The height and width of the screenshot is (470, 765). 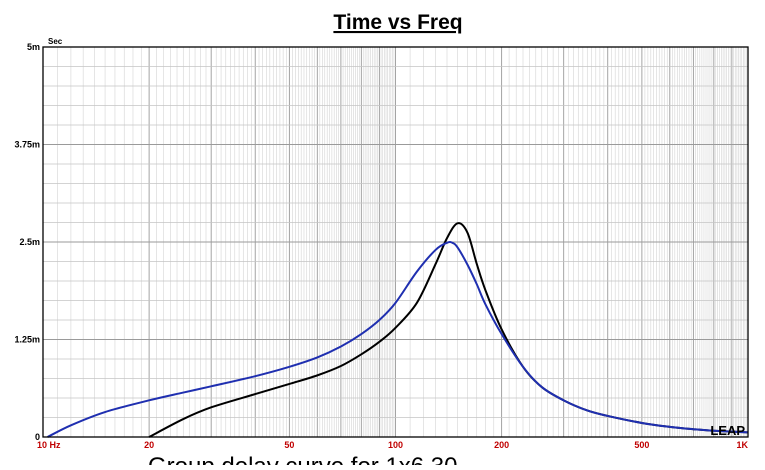 I want to click on x-tick-label: 20, so click(x=149, y=445).